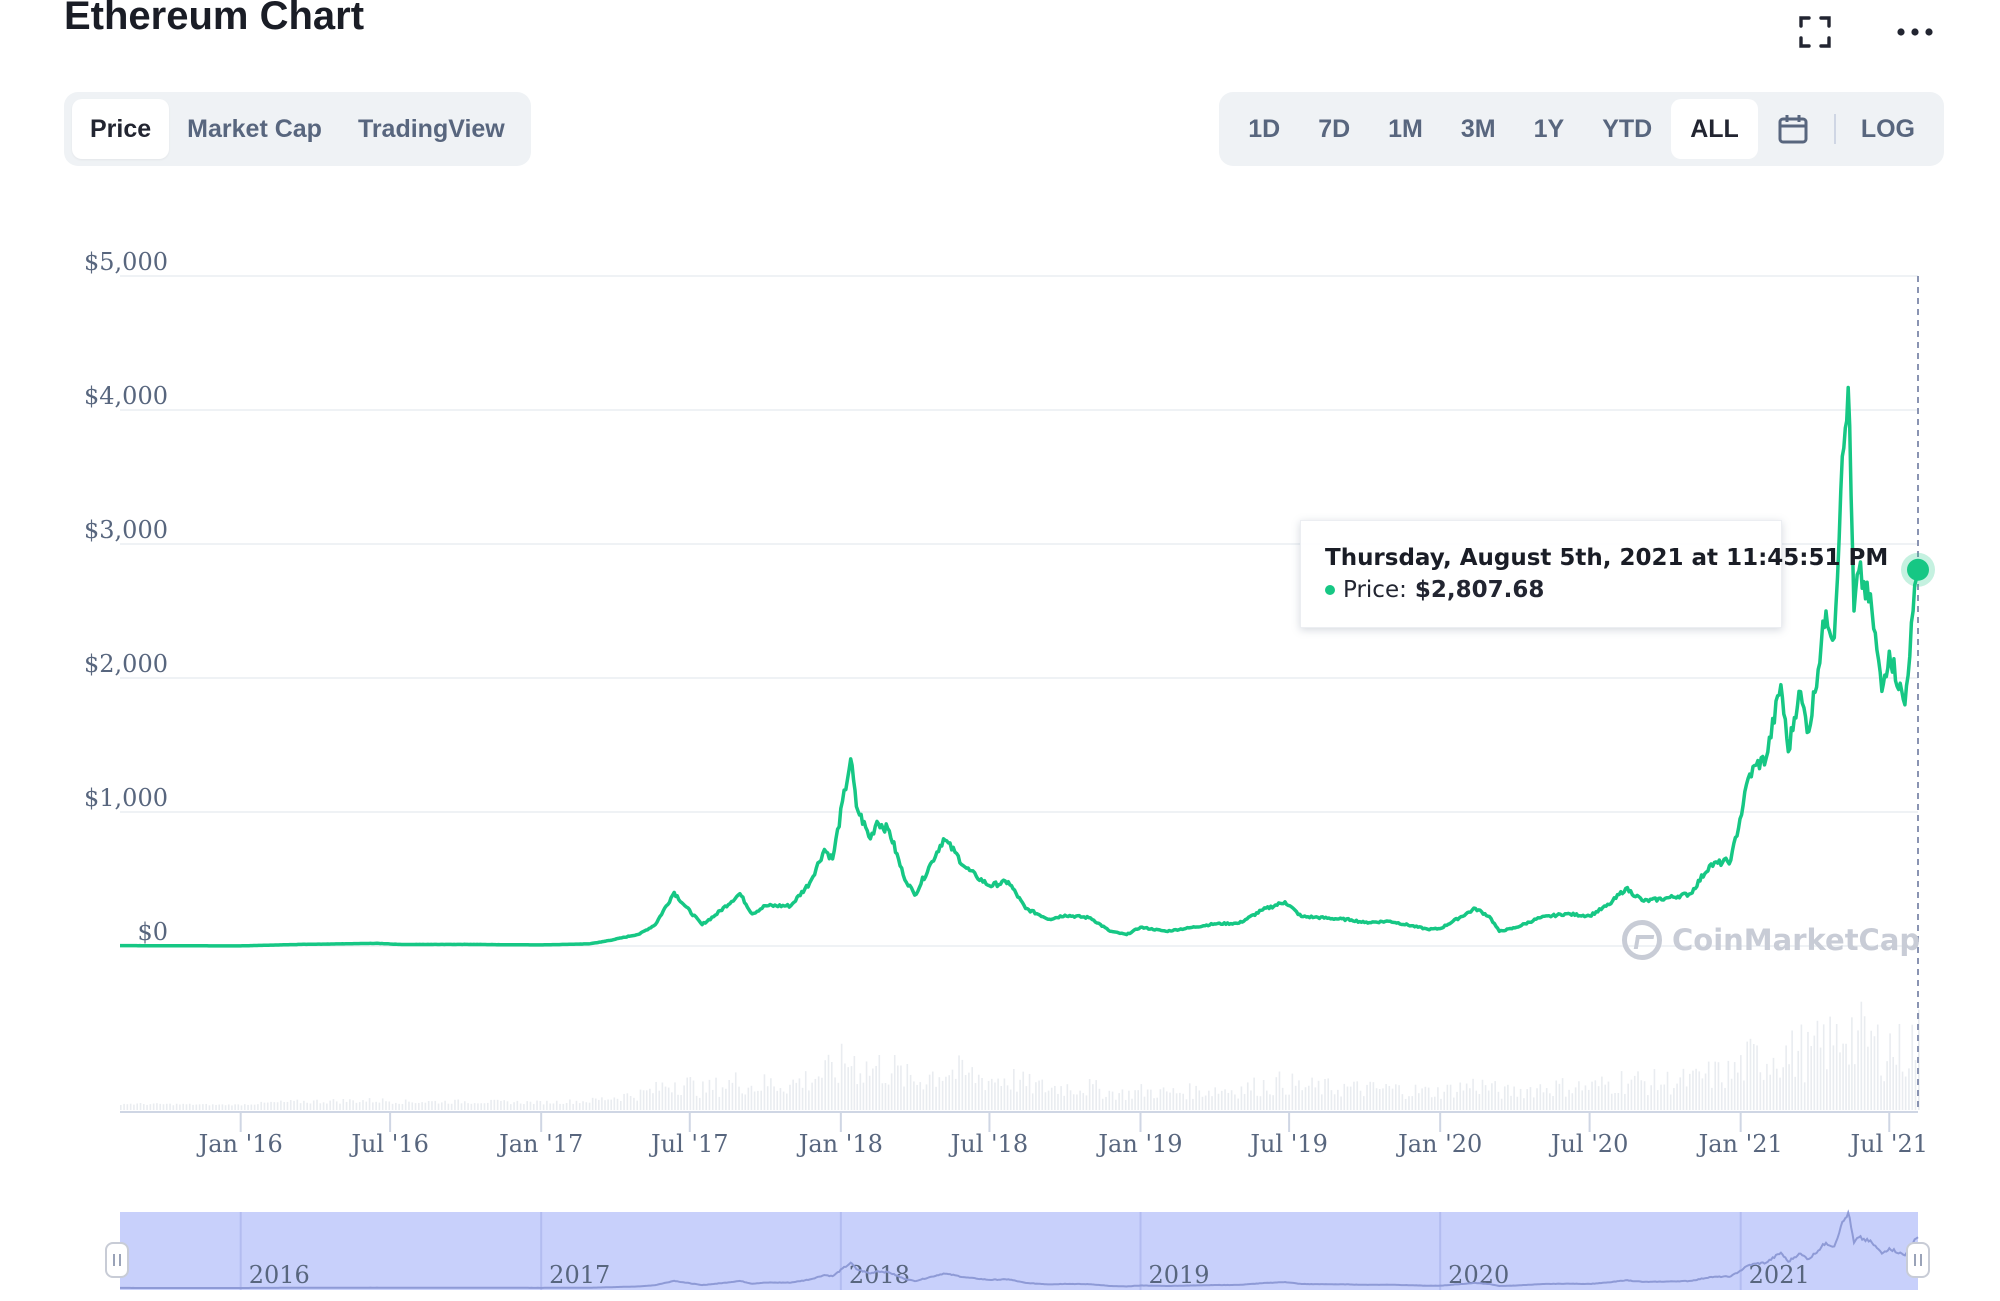 This screenshot has height=1301, width=2000. I want to click on navigator-left-handle, so click(117, 1260).